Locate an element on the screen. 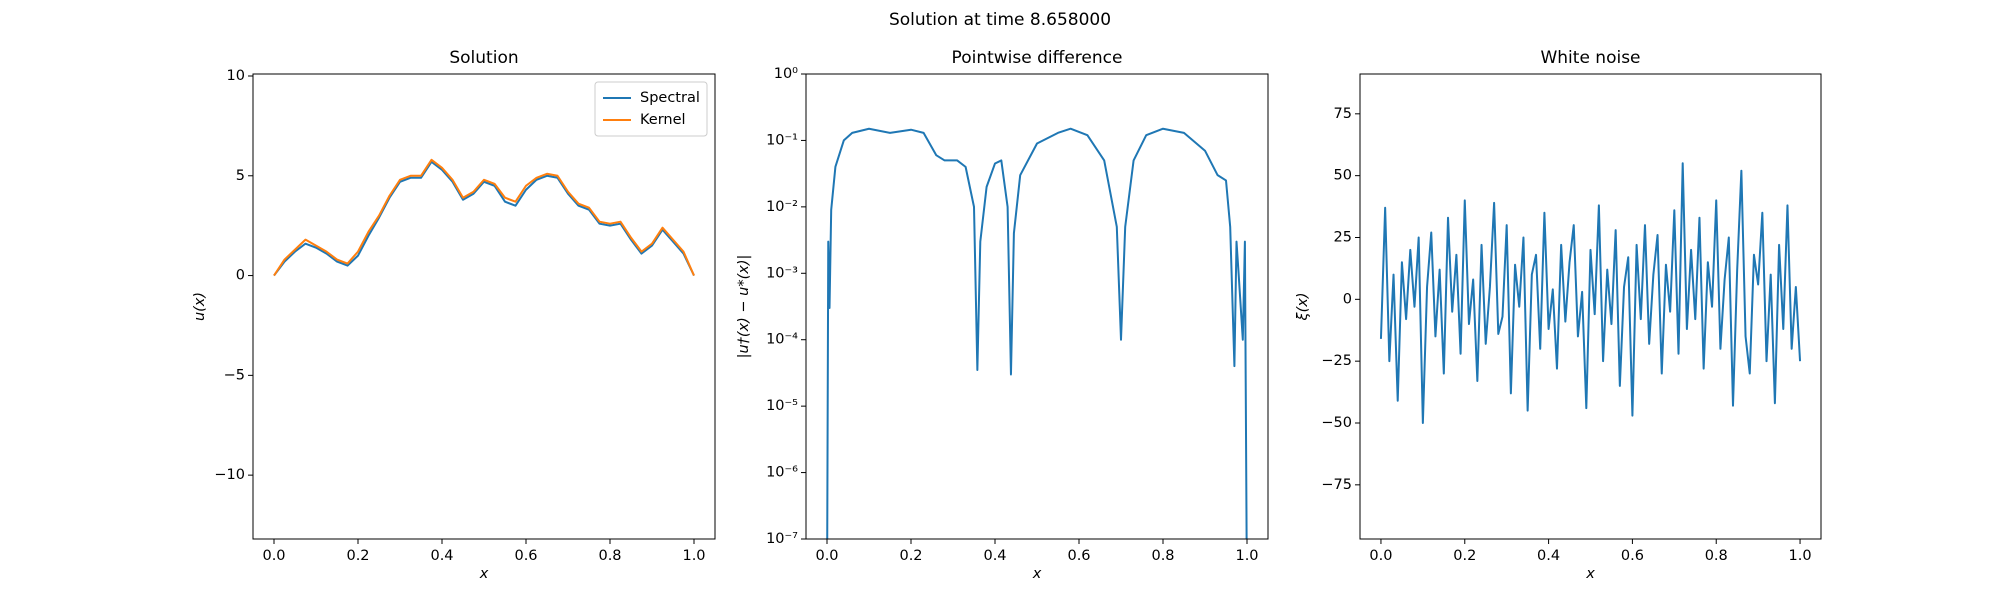  legend-label: Kernel is located at coordinates (663, 120).